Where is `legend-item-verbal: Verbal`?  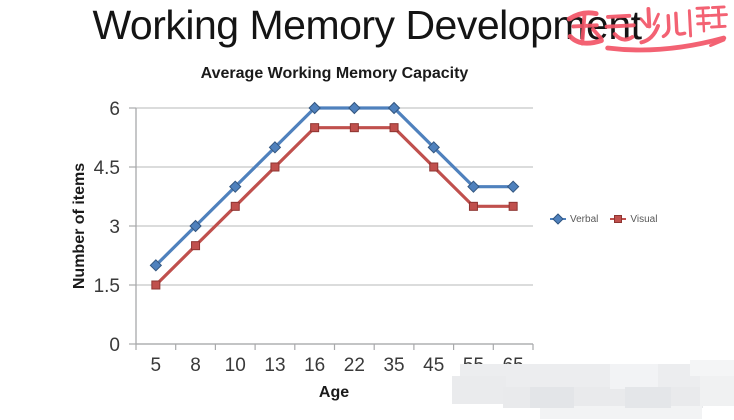
legend-item-verbal: Verbal is located at coordinates (574, 219).